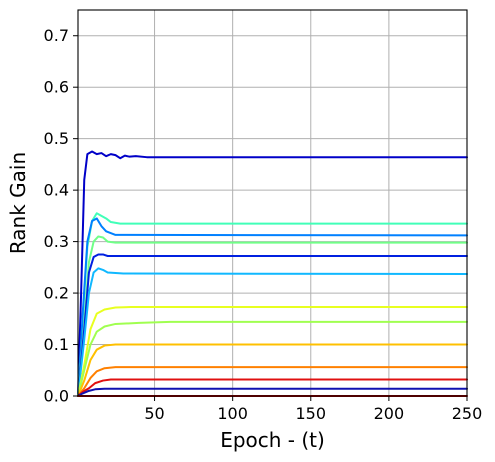 The width and height of the screenshot is (495, 462). Describe the element at coordinates (18, 203) in the screenshot. I see `y-axis-label: Rank Gain` at that location.